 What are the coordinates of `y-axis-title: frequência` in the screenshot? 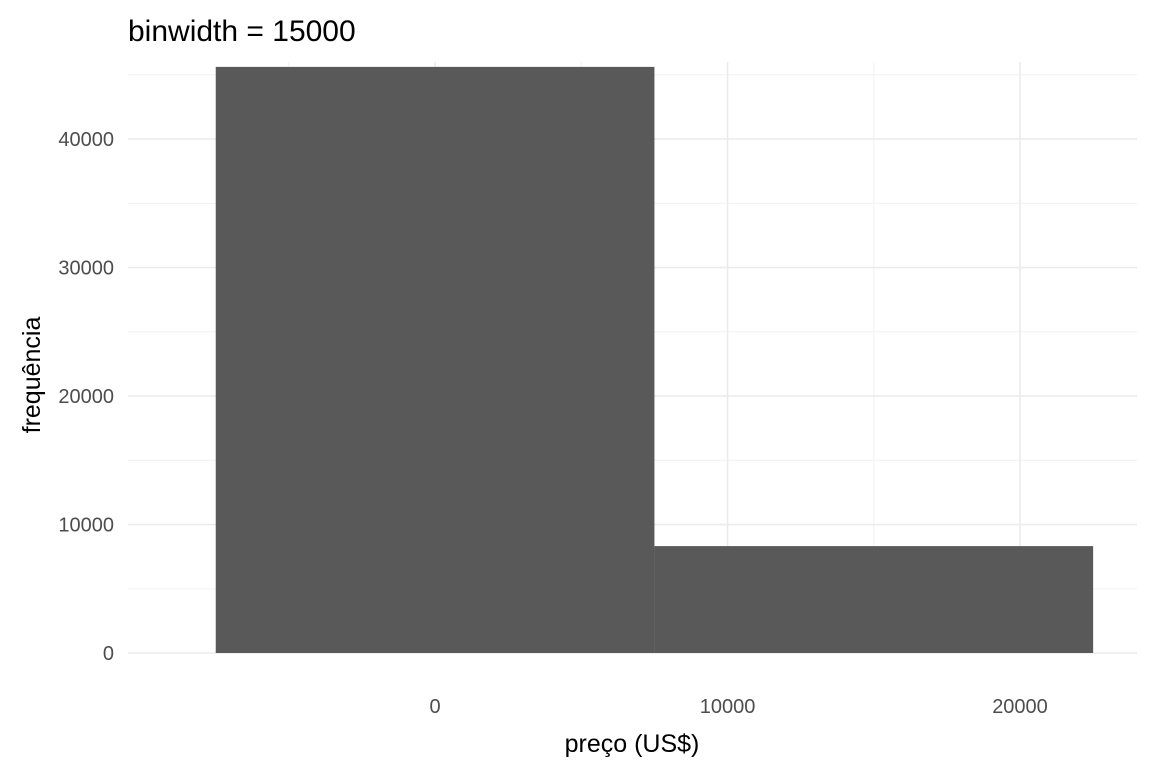 It's located at (32, 375).